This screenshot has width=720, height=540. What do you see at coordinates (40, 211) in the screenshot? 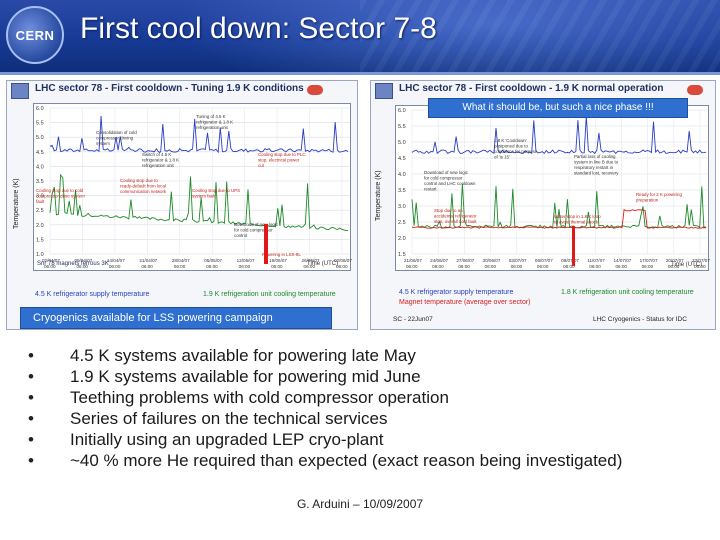
I see `y-tick-label: 2.5` at bounding box center [40, 211].